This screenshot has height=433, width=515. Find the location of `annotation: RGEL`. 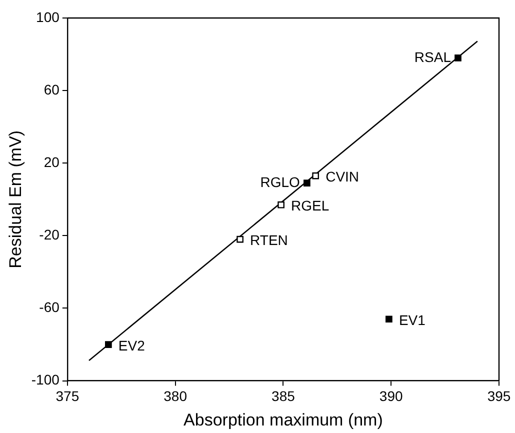

annotation: RGEL is located at coordinates (310, 206).